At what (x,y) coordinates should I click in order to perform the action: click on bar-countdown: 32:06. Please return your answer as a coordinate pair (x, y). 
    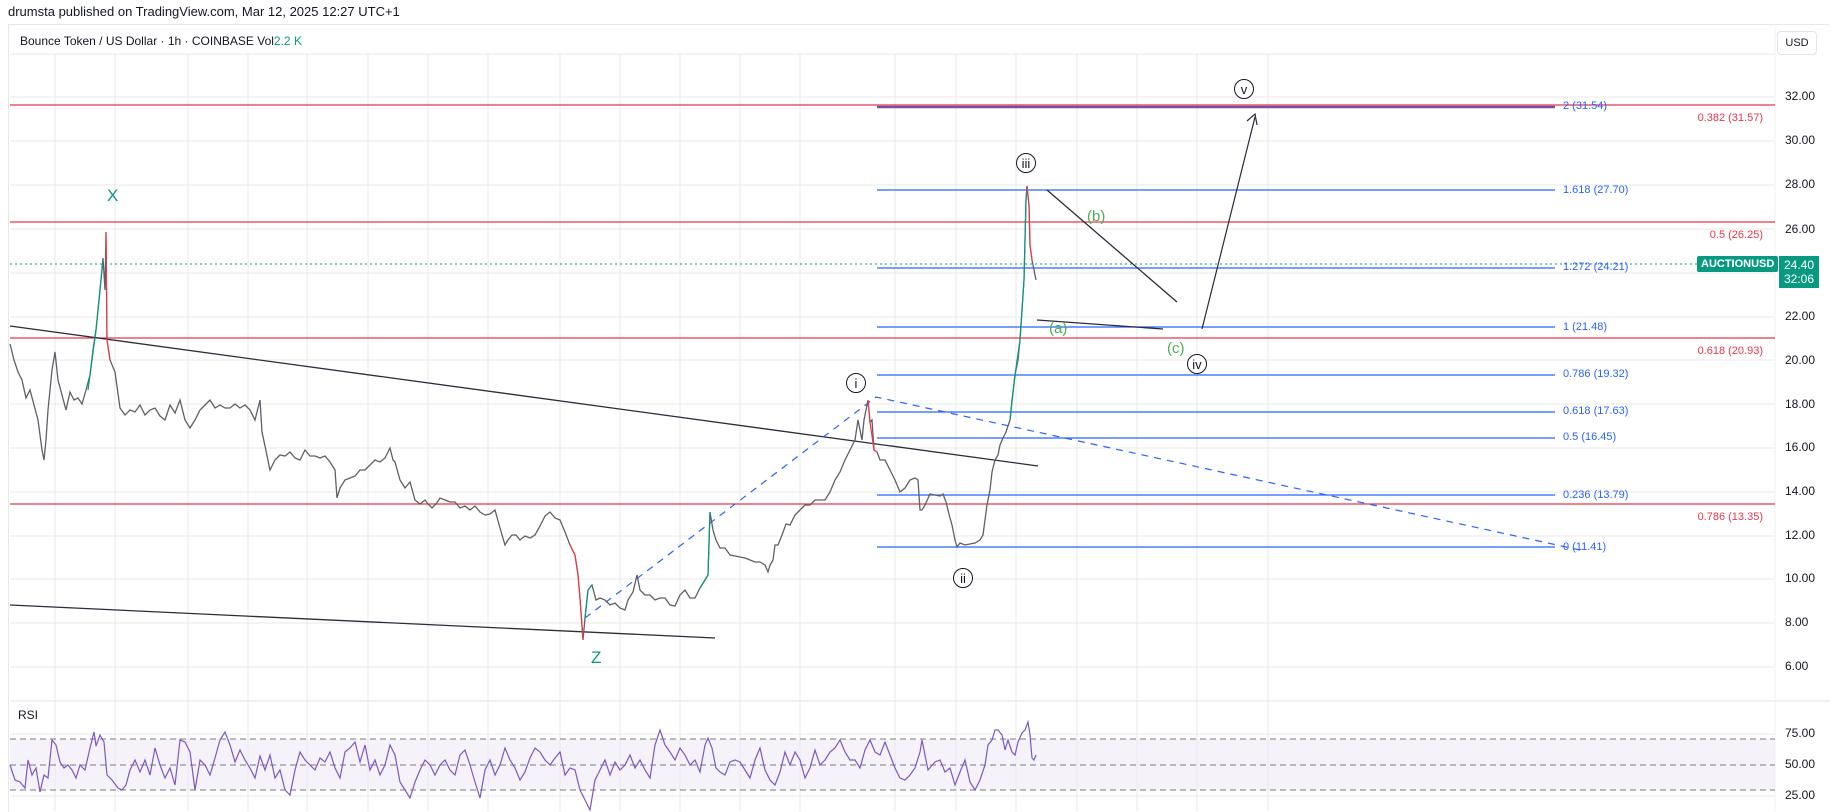
    Looking at the image, I should click on (1799, 279).